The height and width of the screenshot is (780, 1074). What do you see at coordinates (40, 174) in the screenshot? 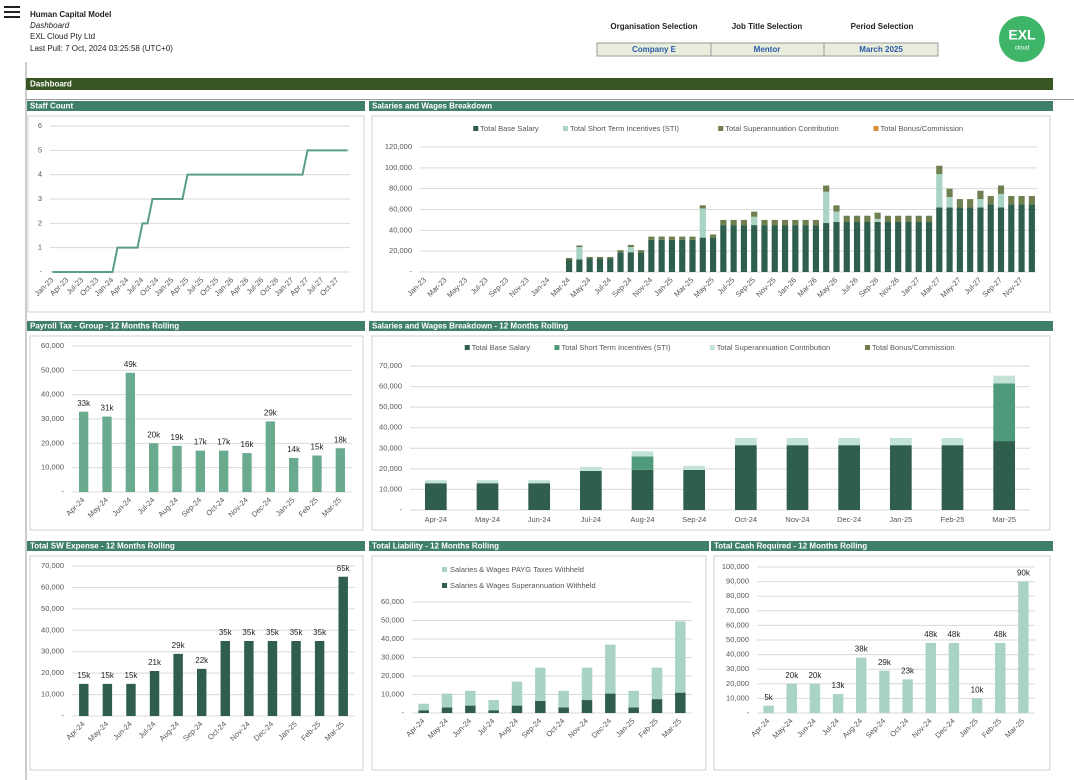
I see `y-tick-label: 4` at bounding box center [40, 174].